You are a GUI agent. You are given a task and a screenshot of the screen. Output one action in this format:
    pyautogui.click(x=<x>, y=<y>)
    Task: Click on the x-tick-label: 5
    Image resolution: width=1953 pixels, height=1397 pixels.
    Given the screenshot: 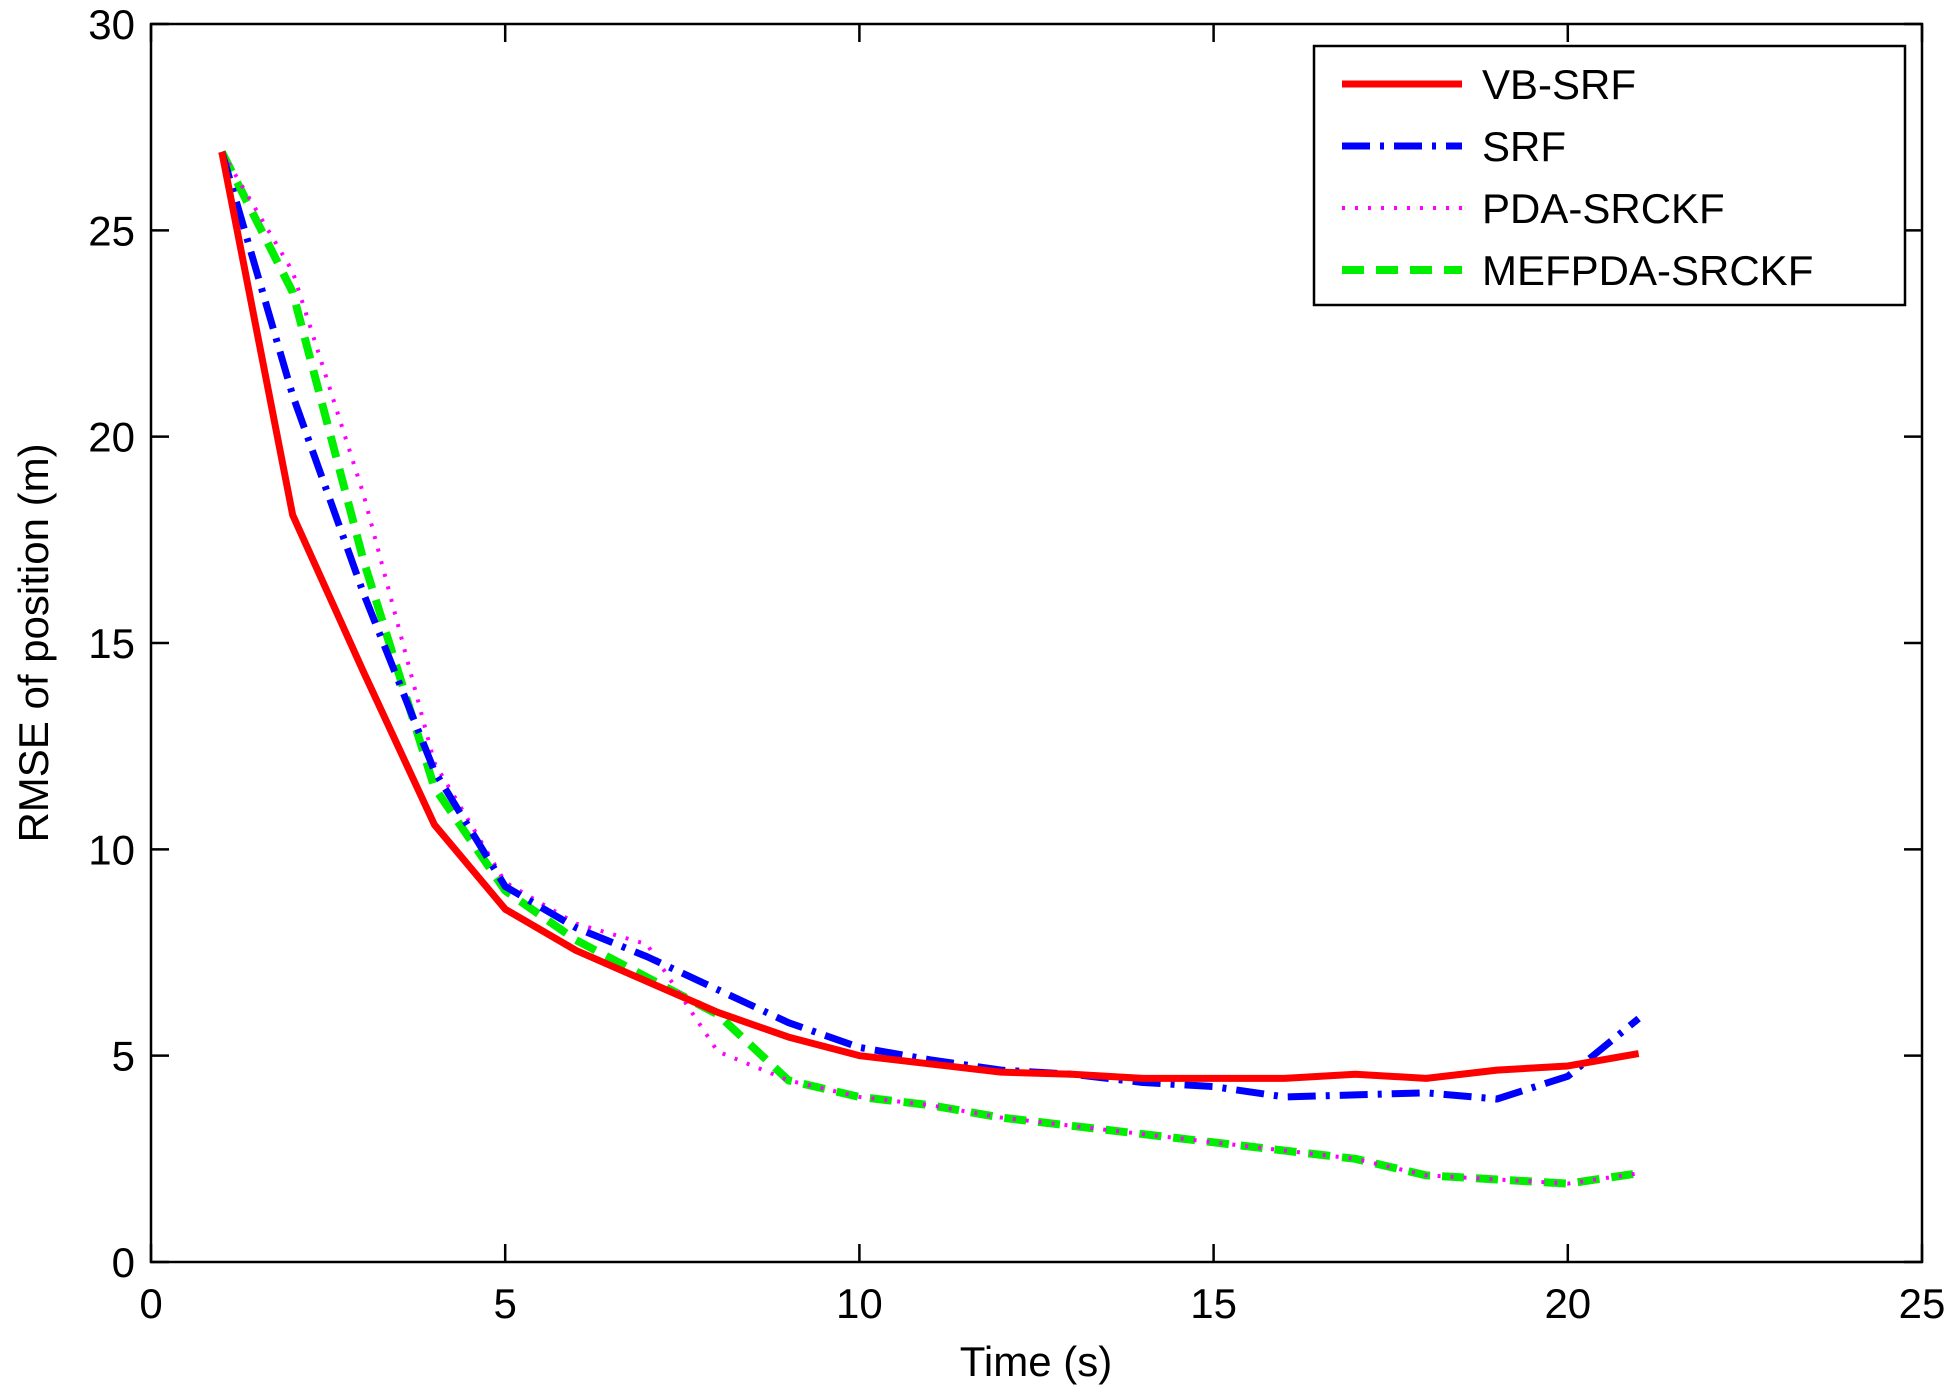 What is the action you would take?
    pyautogui.click(x=505, y=1303)
    